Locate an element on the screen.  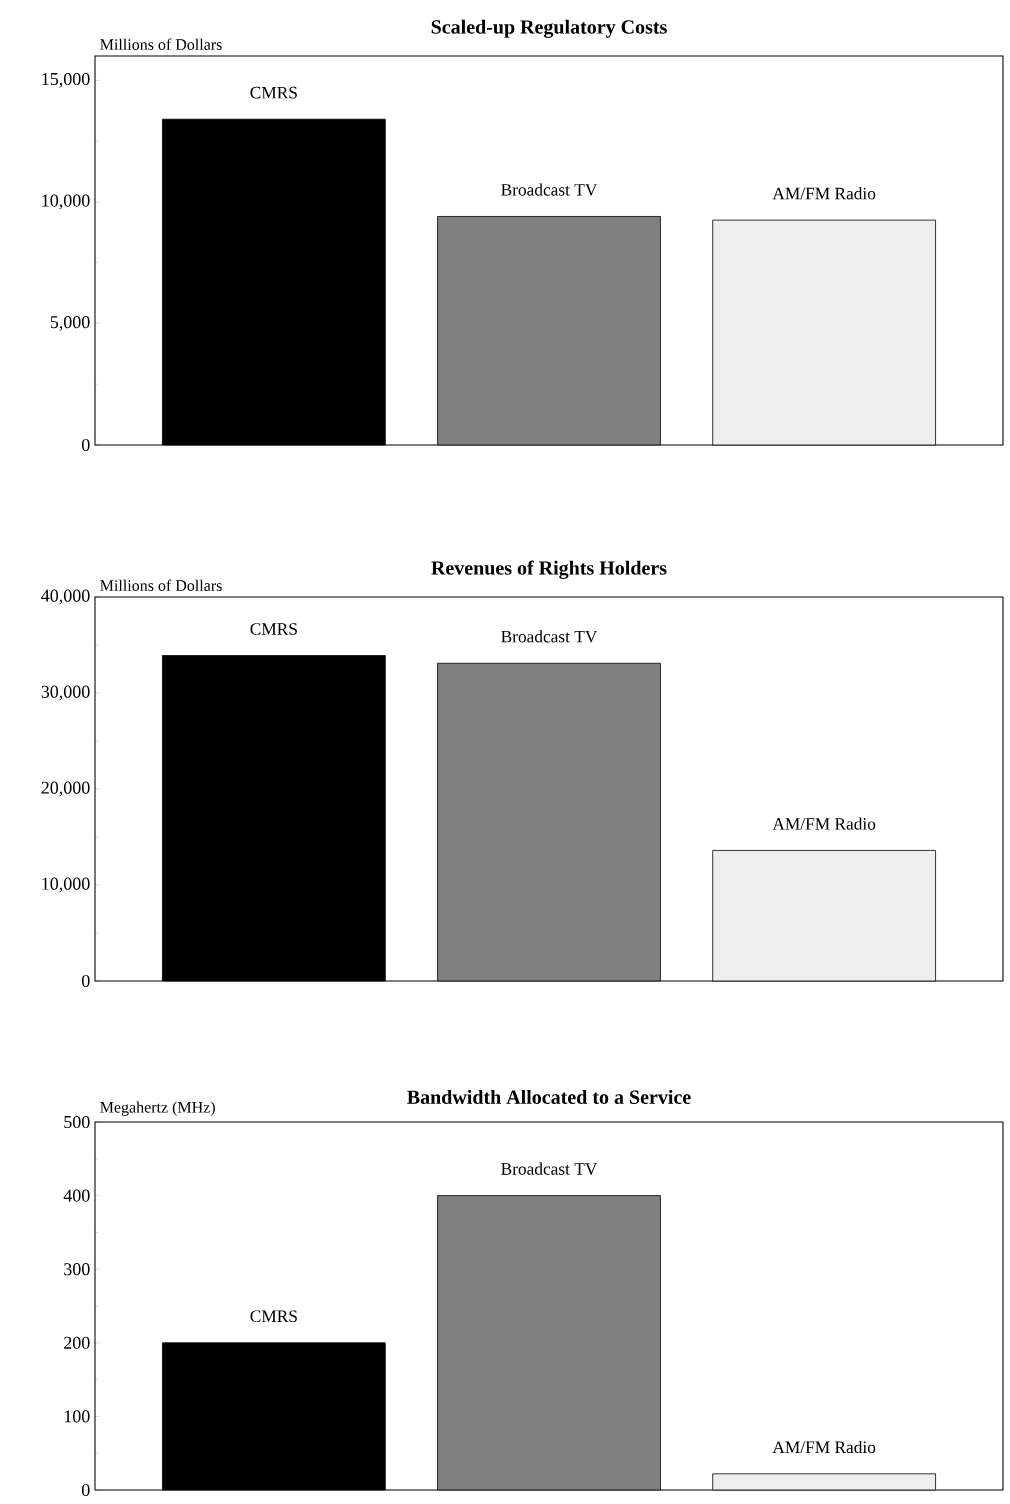
chart-title: Revenues of Rights Holders is located at coordinates (549, 569).